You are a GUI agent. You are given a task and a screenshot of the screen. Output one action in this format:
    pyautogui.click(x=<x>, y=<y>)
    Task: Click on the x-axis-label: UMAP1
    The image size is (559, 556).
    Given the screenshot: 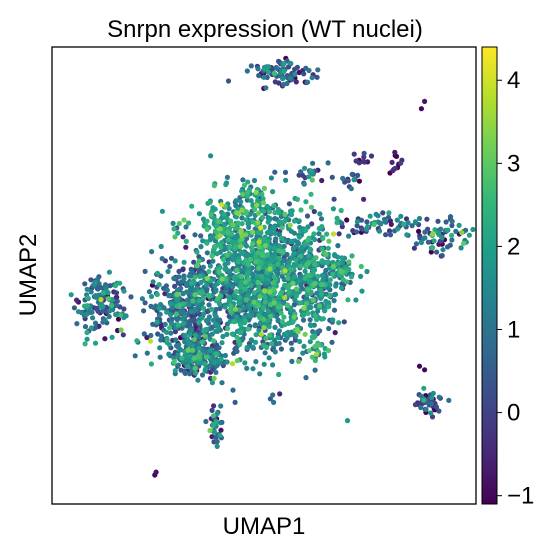 What is the action you would take?
    pyautogui.click(x=264, y=526)
    